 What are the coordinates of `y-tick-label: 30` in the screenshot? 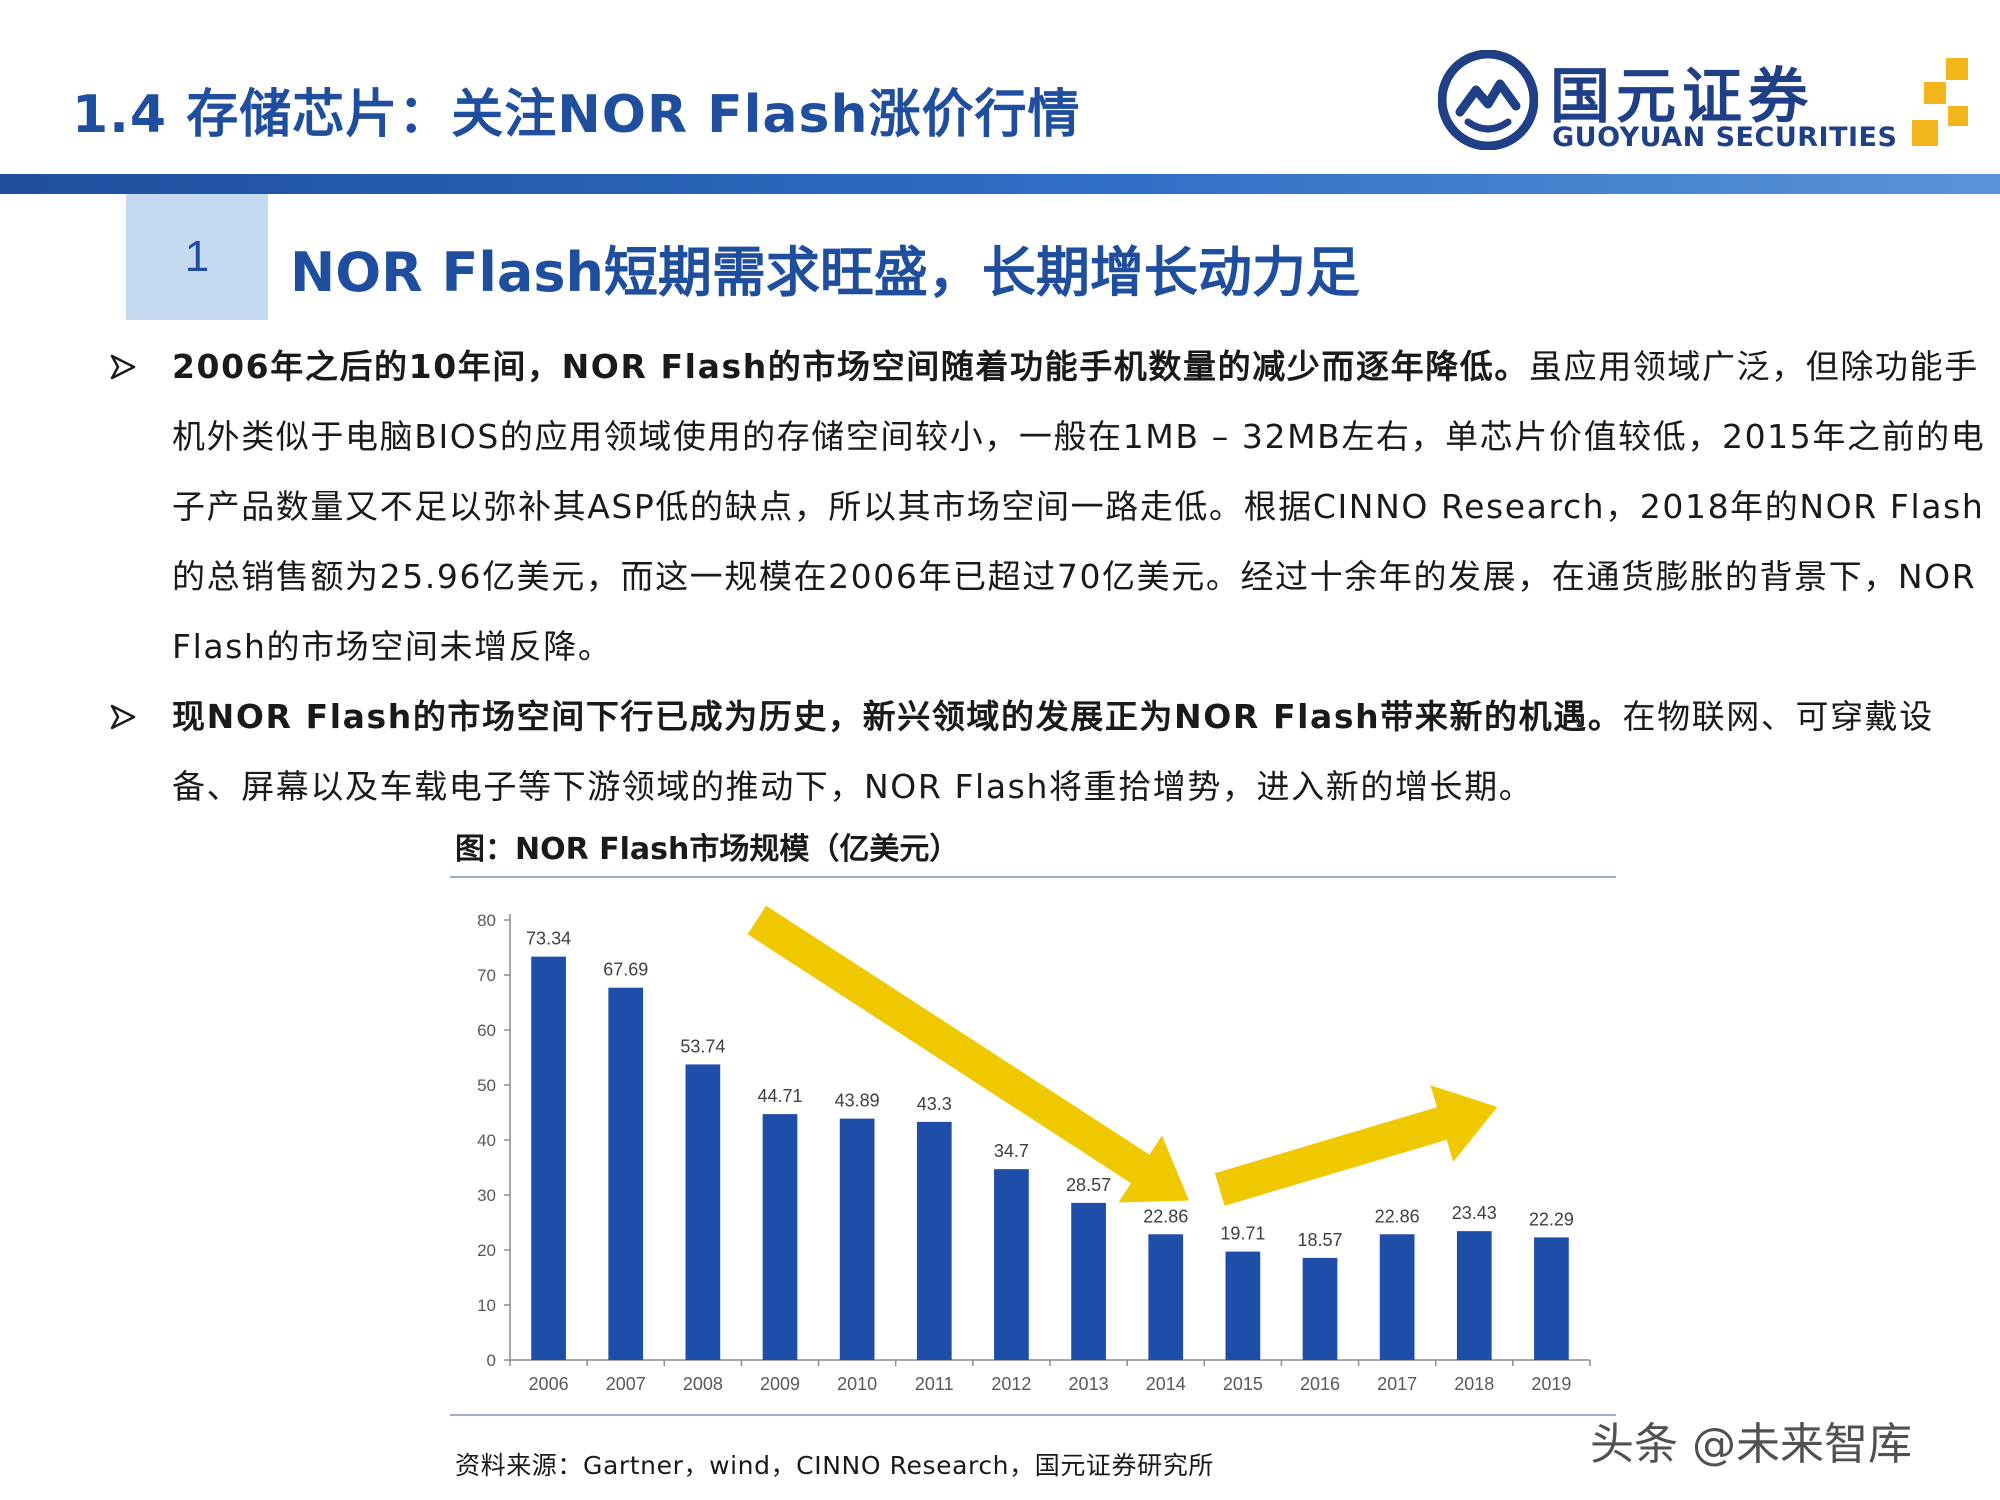 It's located at (486, 1195).